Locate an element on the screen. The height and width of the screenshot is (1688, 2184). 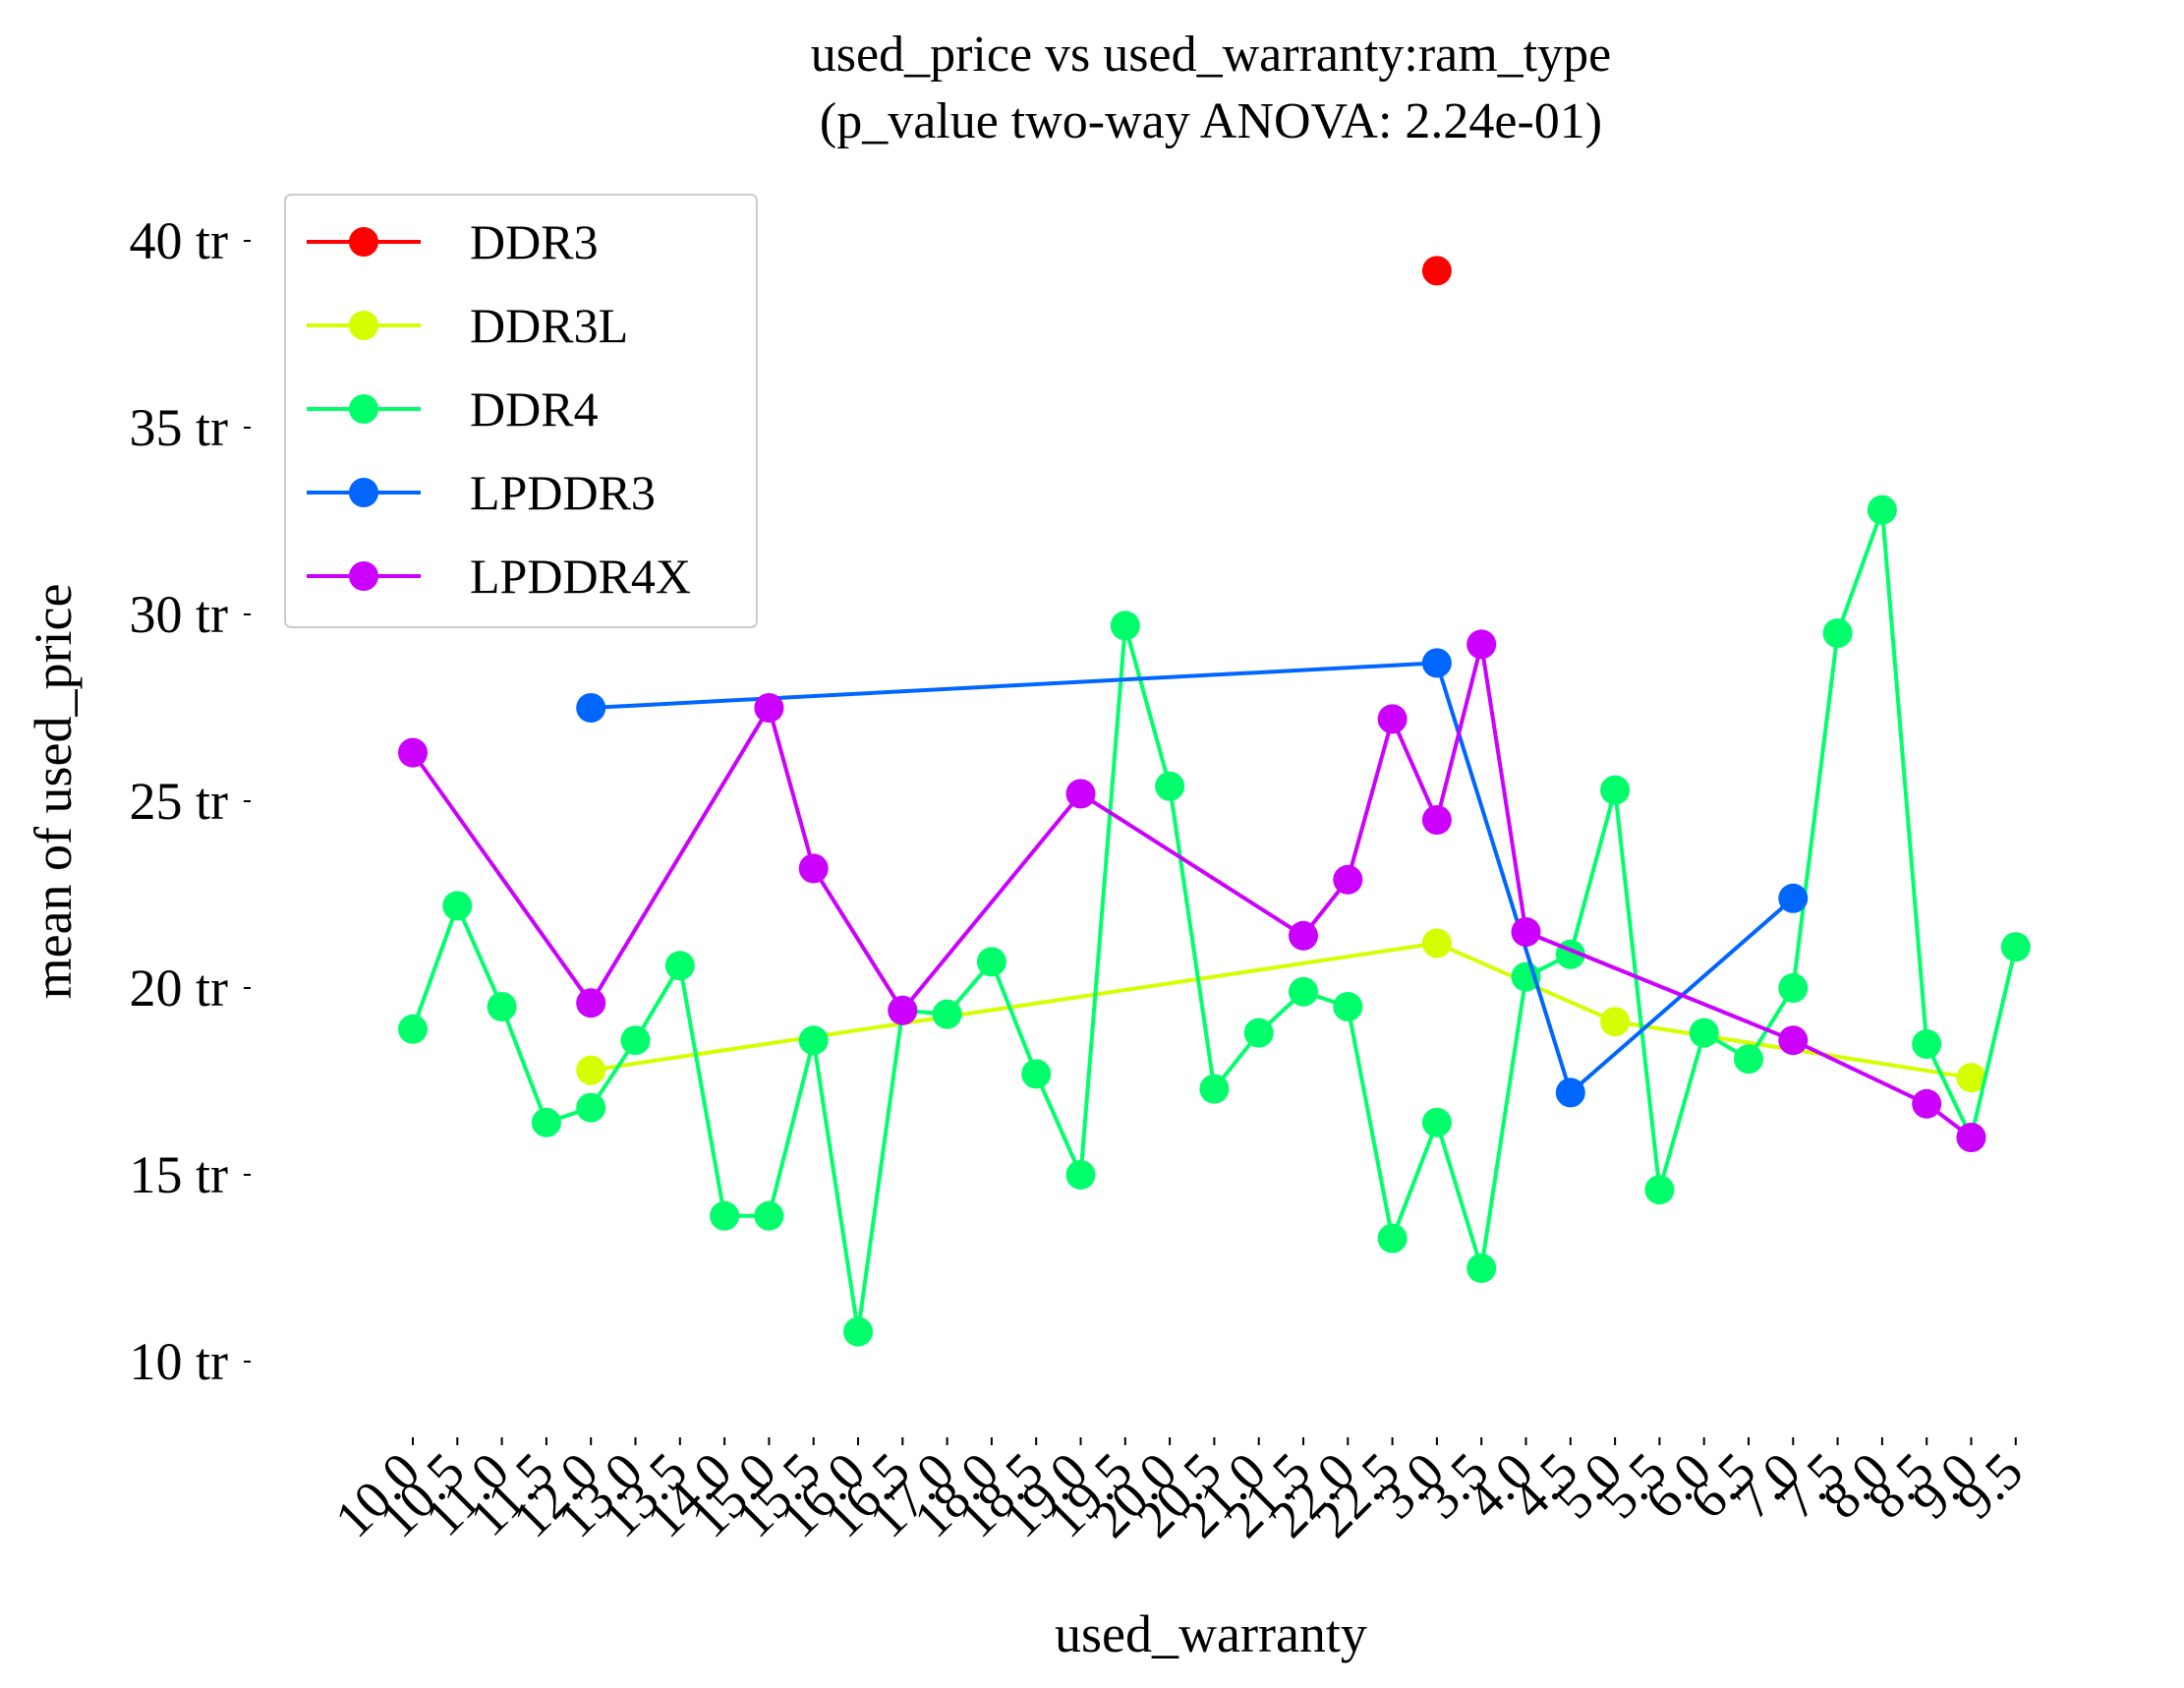
legend-label: LPDDR4X is located at coordinates (580, 576).